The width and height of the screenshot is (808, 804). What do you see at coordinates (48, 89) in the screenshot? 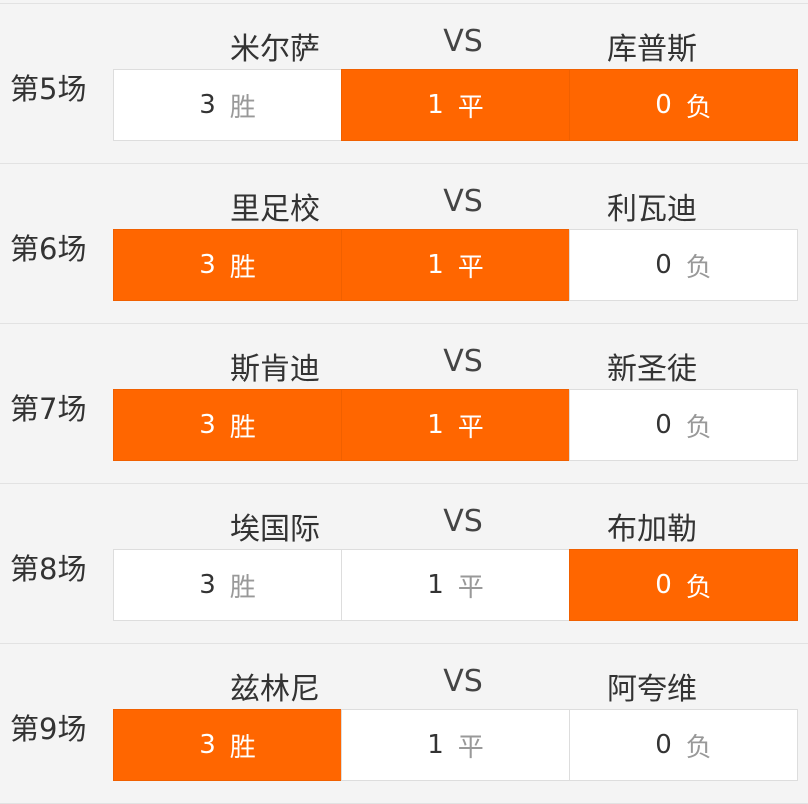
I see `match-number: 第5场` at bounding box center [48, 89].